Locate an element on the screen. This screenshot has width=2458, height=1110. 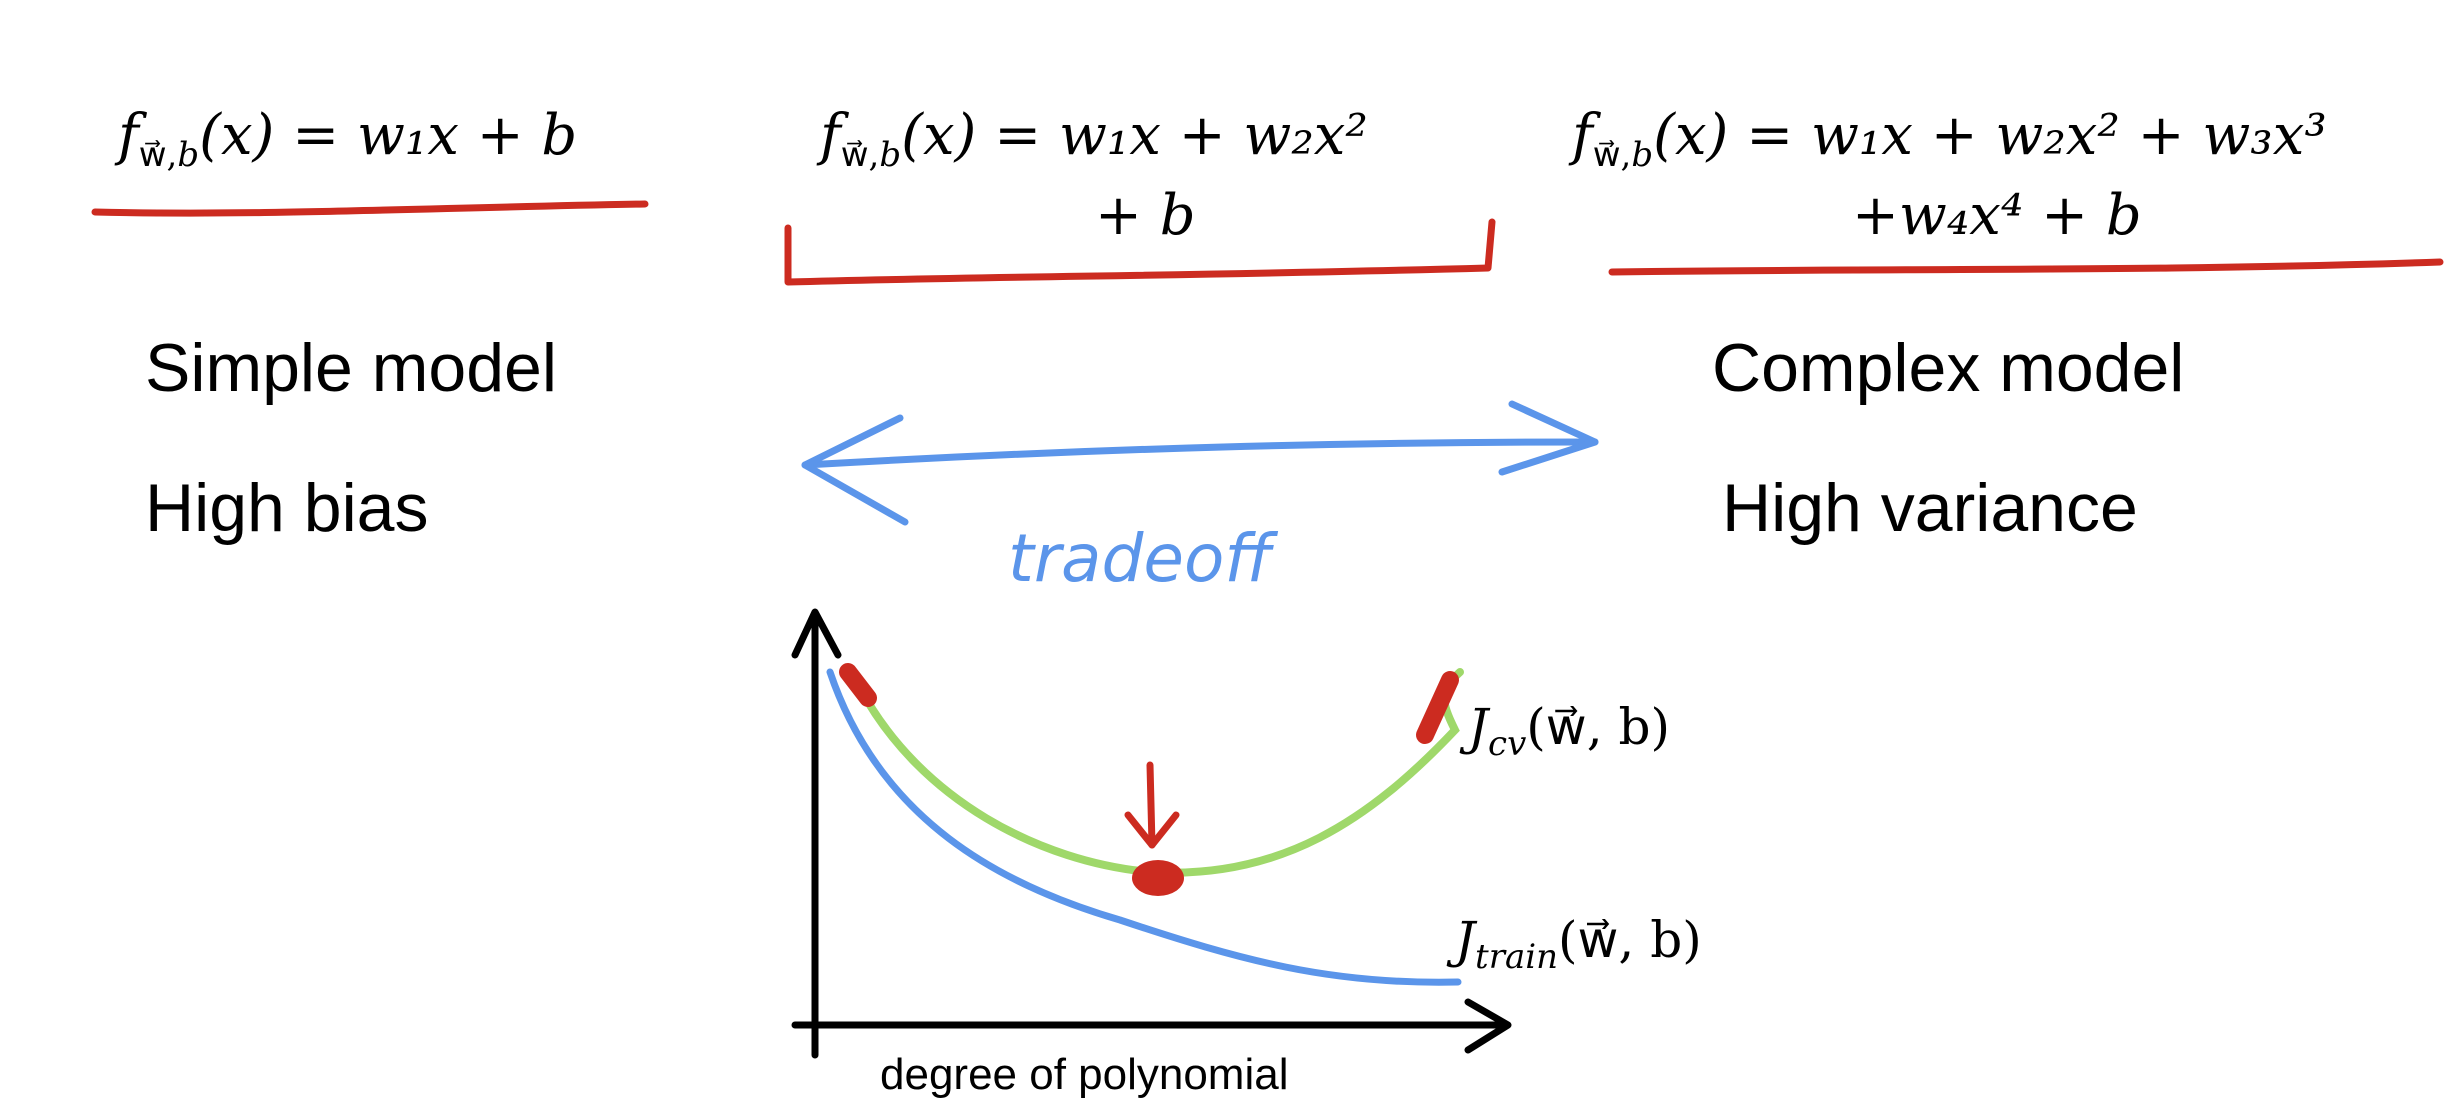
simple-model-label: Simple model is located at coordinates (351, 368).